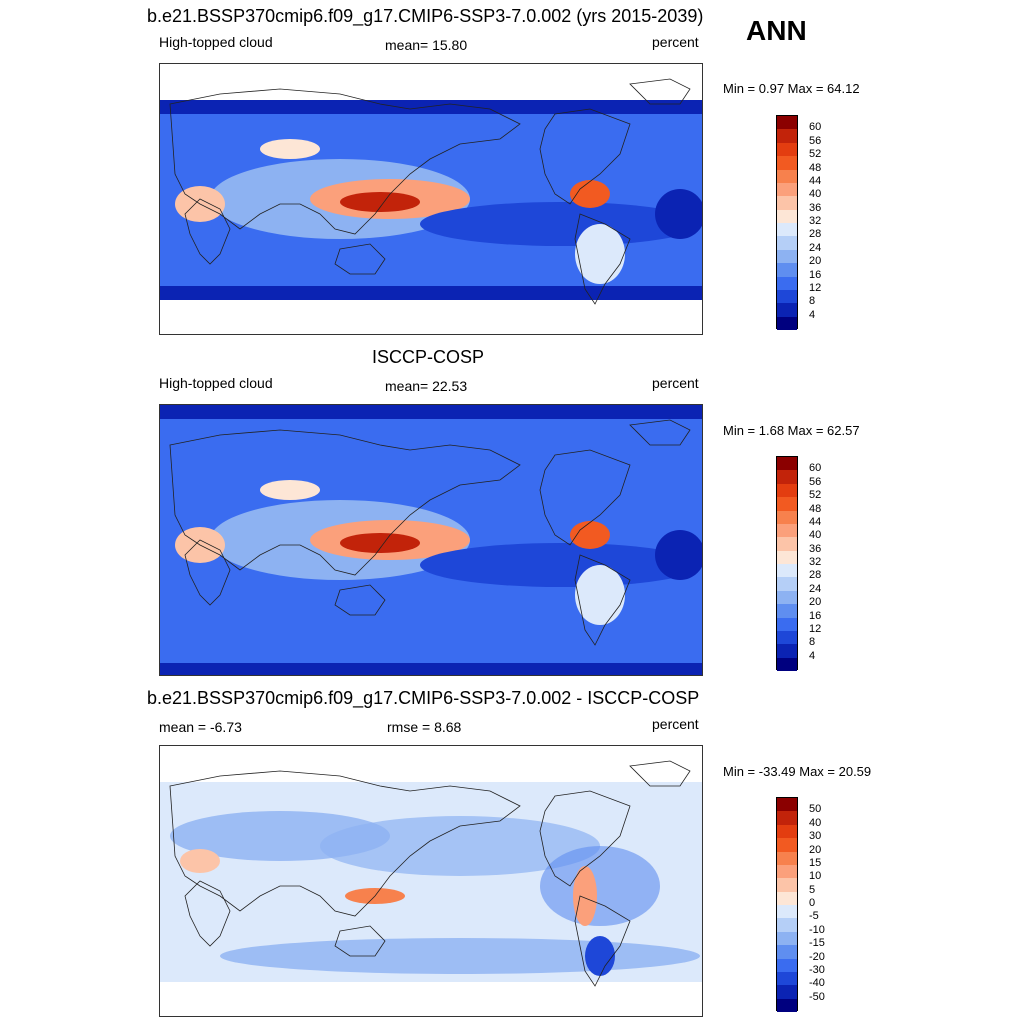 This screenshot has height=1024, width=1024. What do you see at coordinates (815, 140) in the screenshot?
I see `colorbar-label: 56` at bounding box center [815, 140].